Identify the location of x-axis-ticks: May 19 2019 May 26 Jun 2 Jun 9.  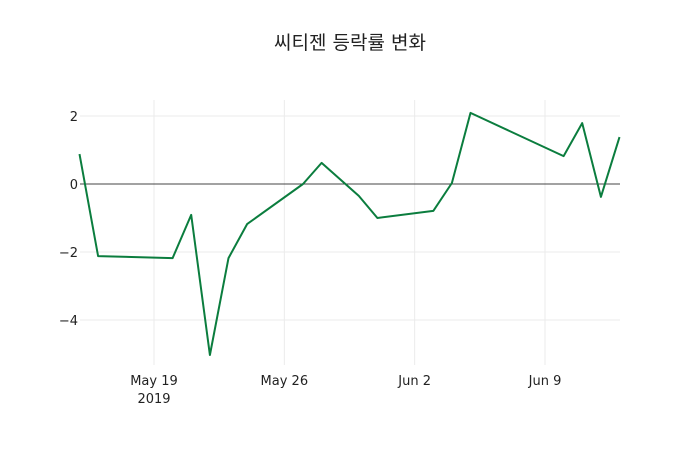
(345, 390).